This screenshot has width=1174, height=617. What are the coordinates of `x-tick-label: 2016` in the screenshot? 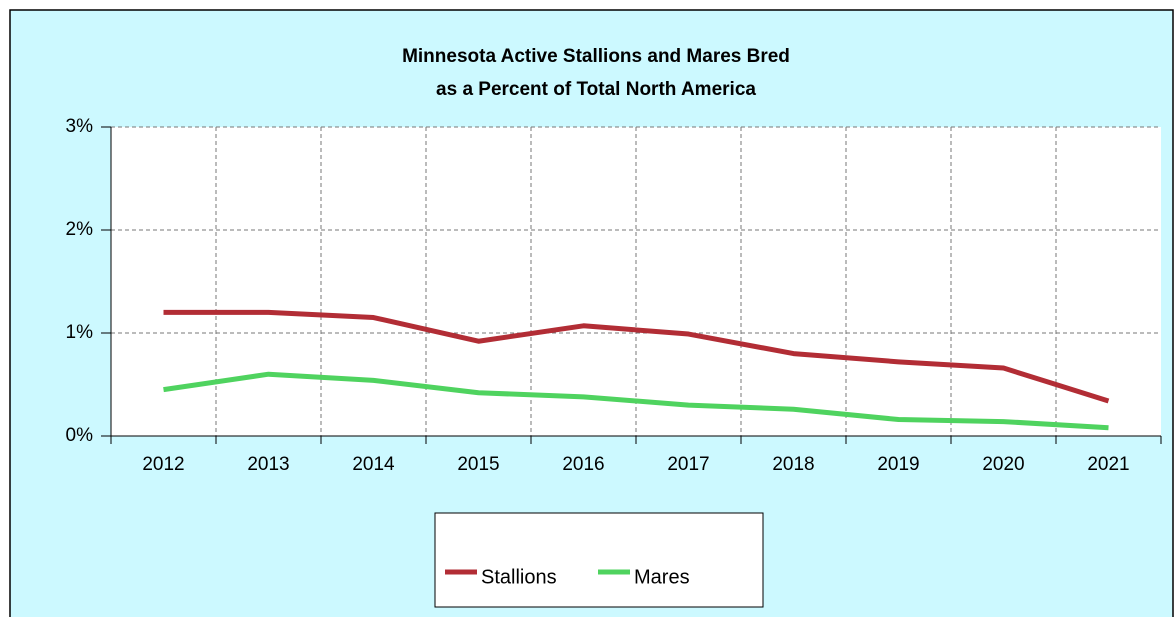 It's located at (583, 464).